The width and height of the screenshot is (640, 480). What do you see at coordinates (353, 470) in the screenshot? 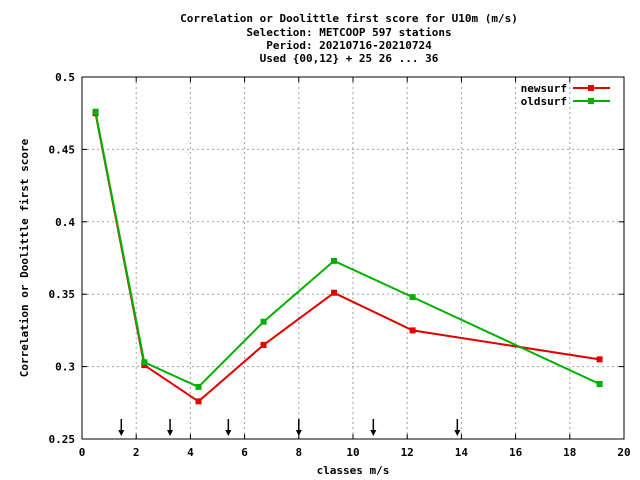
I see `x-axis-label: classes m/s` at bounding box center [353, 470].